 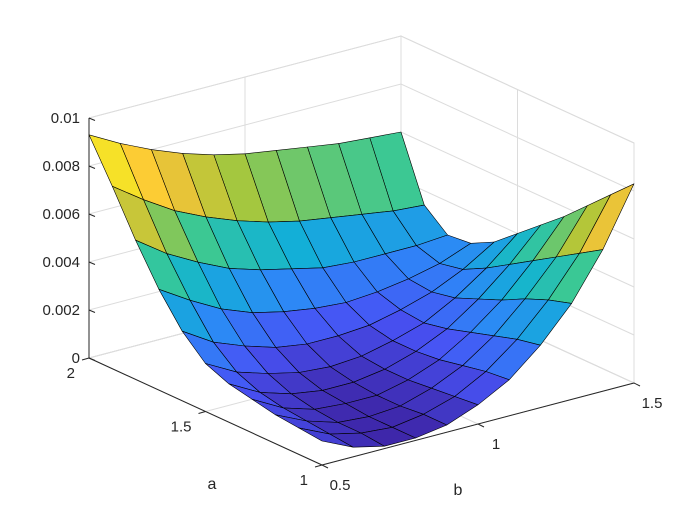 I want to click on z-tick-label-0: 0, so click(x=76, y=358).